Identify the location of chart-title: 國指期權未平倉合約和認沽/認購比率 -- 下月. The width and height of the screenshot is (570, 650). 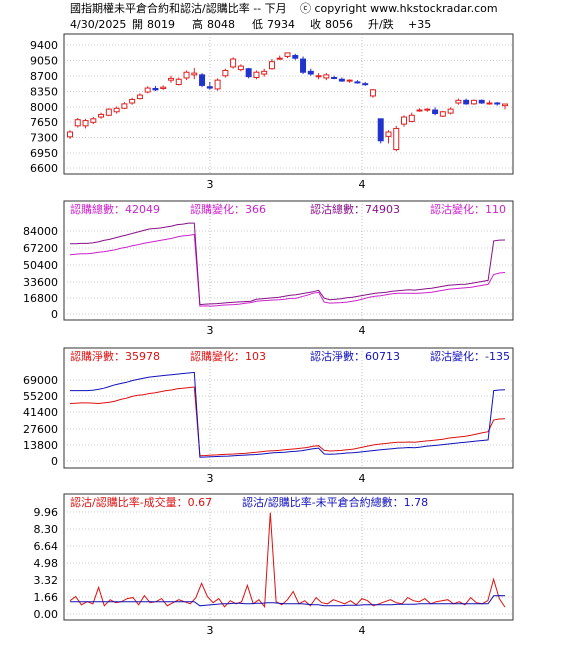
(178, 8).